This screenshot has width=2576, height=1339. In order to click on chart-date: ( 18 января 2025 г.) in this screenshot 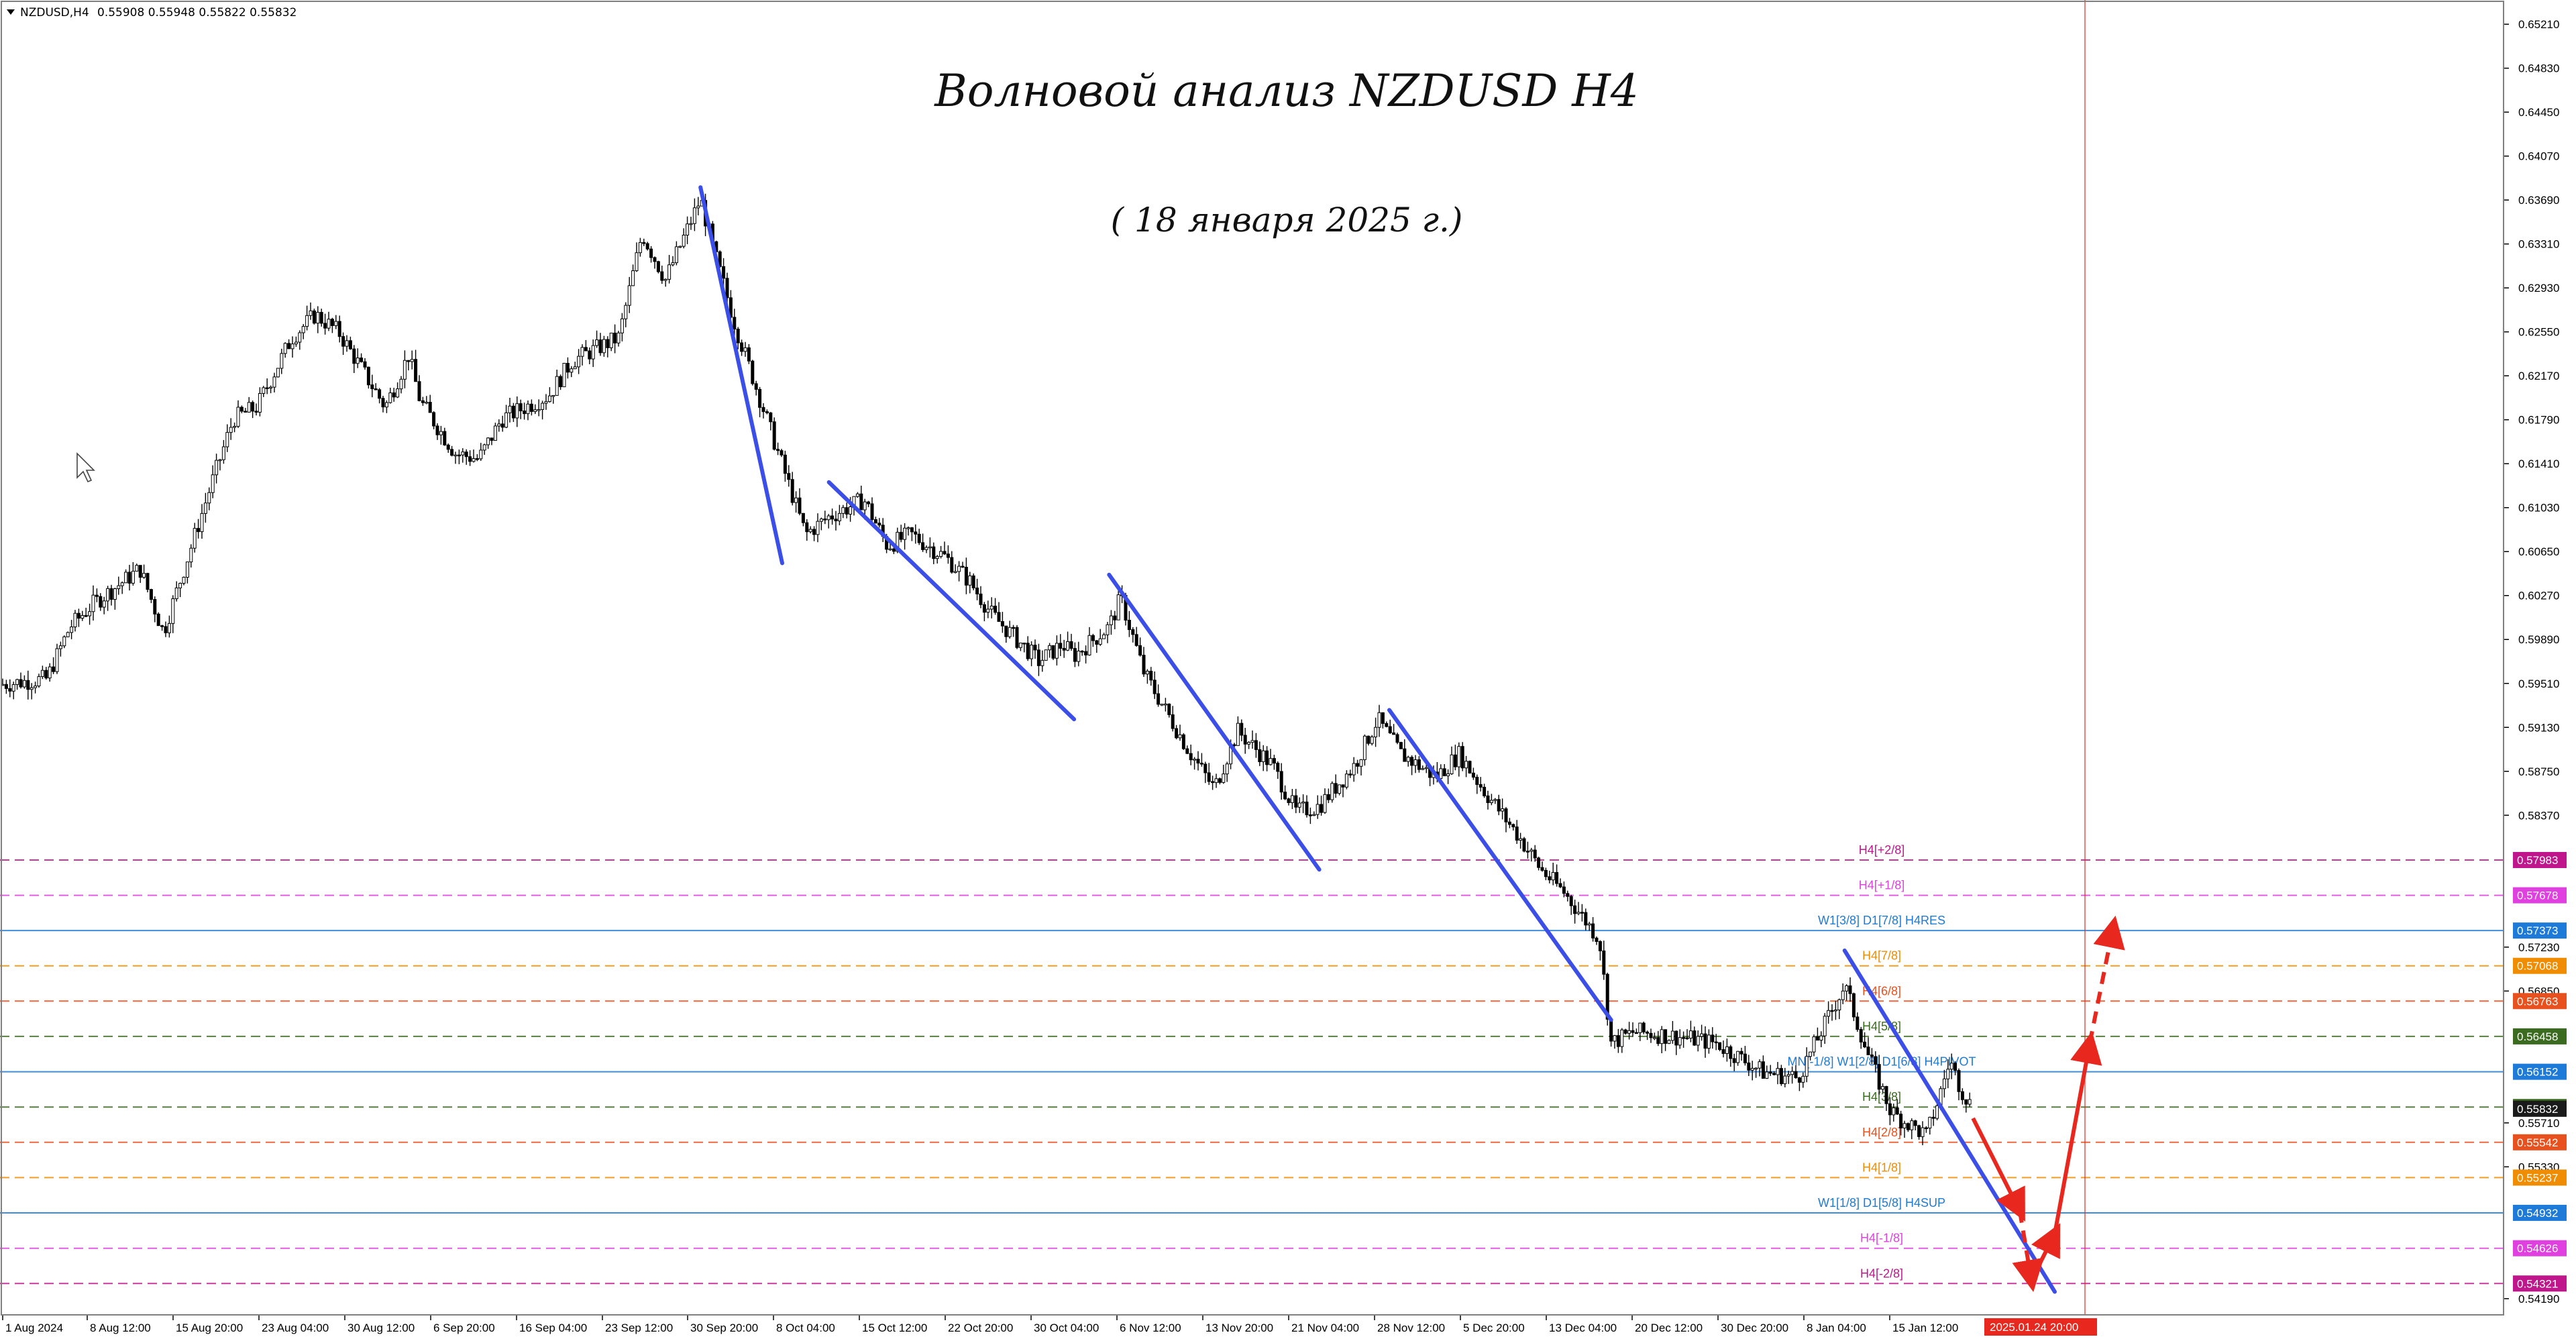, I will do `click(1287, 220)`.